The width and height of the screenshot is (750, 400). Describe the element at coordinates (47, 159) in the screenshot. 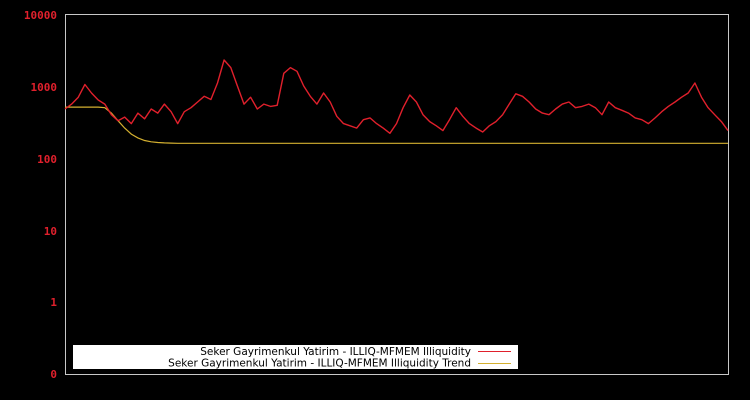

I see `y-tick-label: 100` at that location.